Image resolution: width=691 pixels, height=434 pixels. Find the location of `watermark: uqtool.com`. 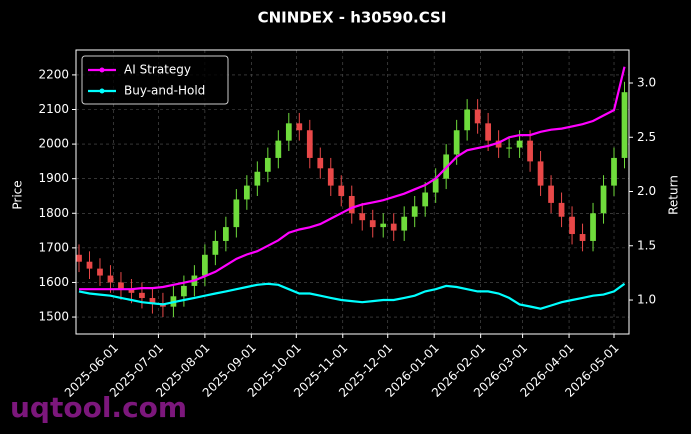

watermark: uqtool.com is located at coordinates (98, 407).